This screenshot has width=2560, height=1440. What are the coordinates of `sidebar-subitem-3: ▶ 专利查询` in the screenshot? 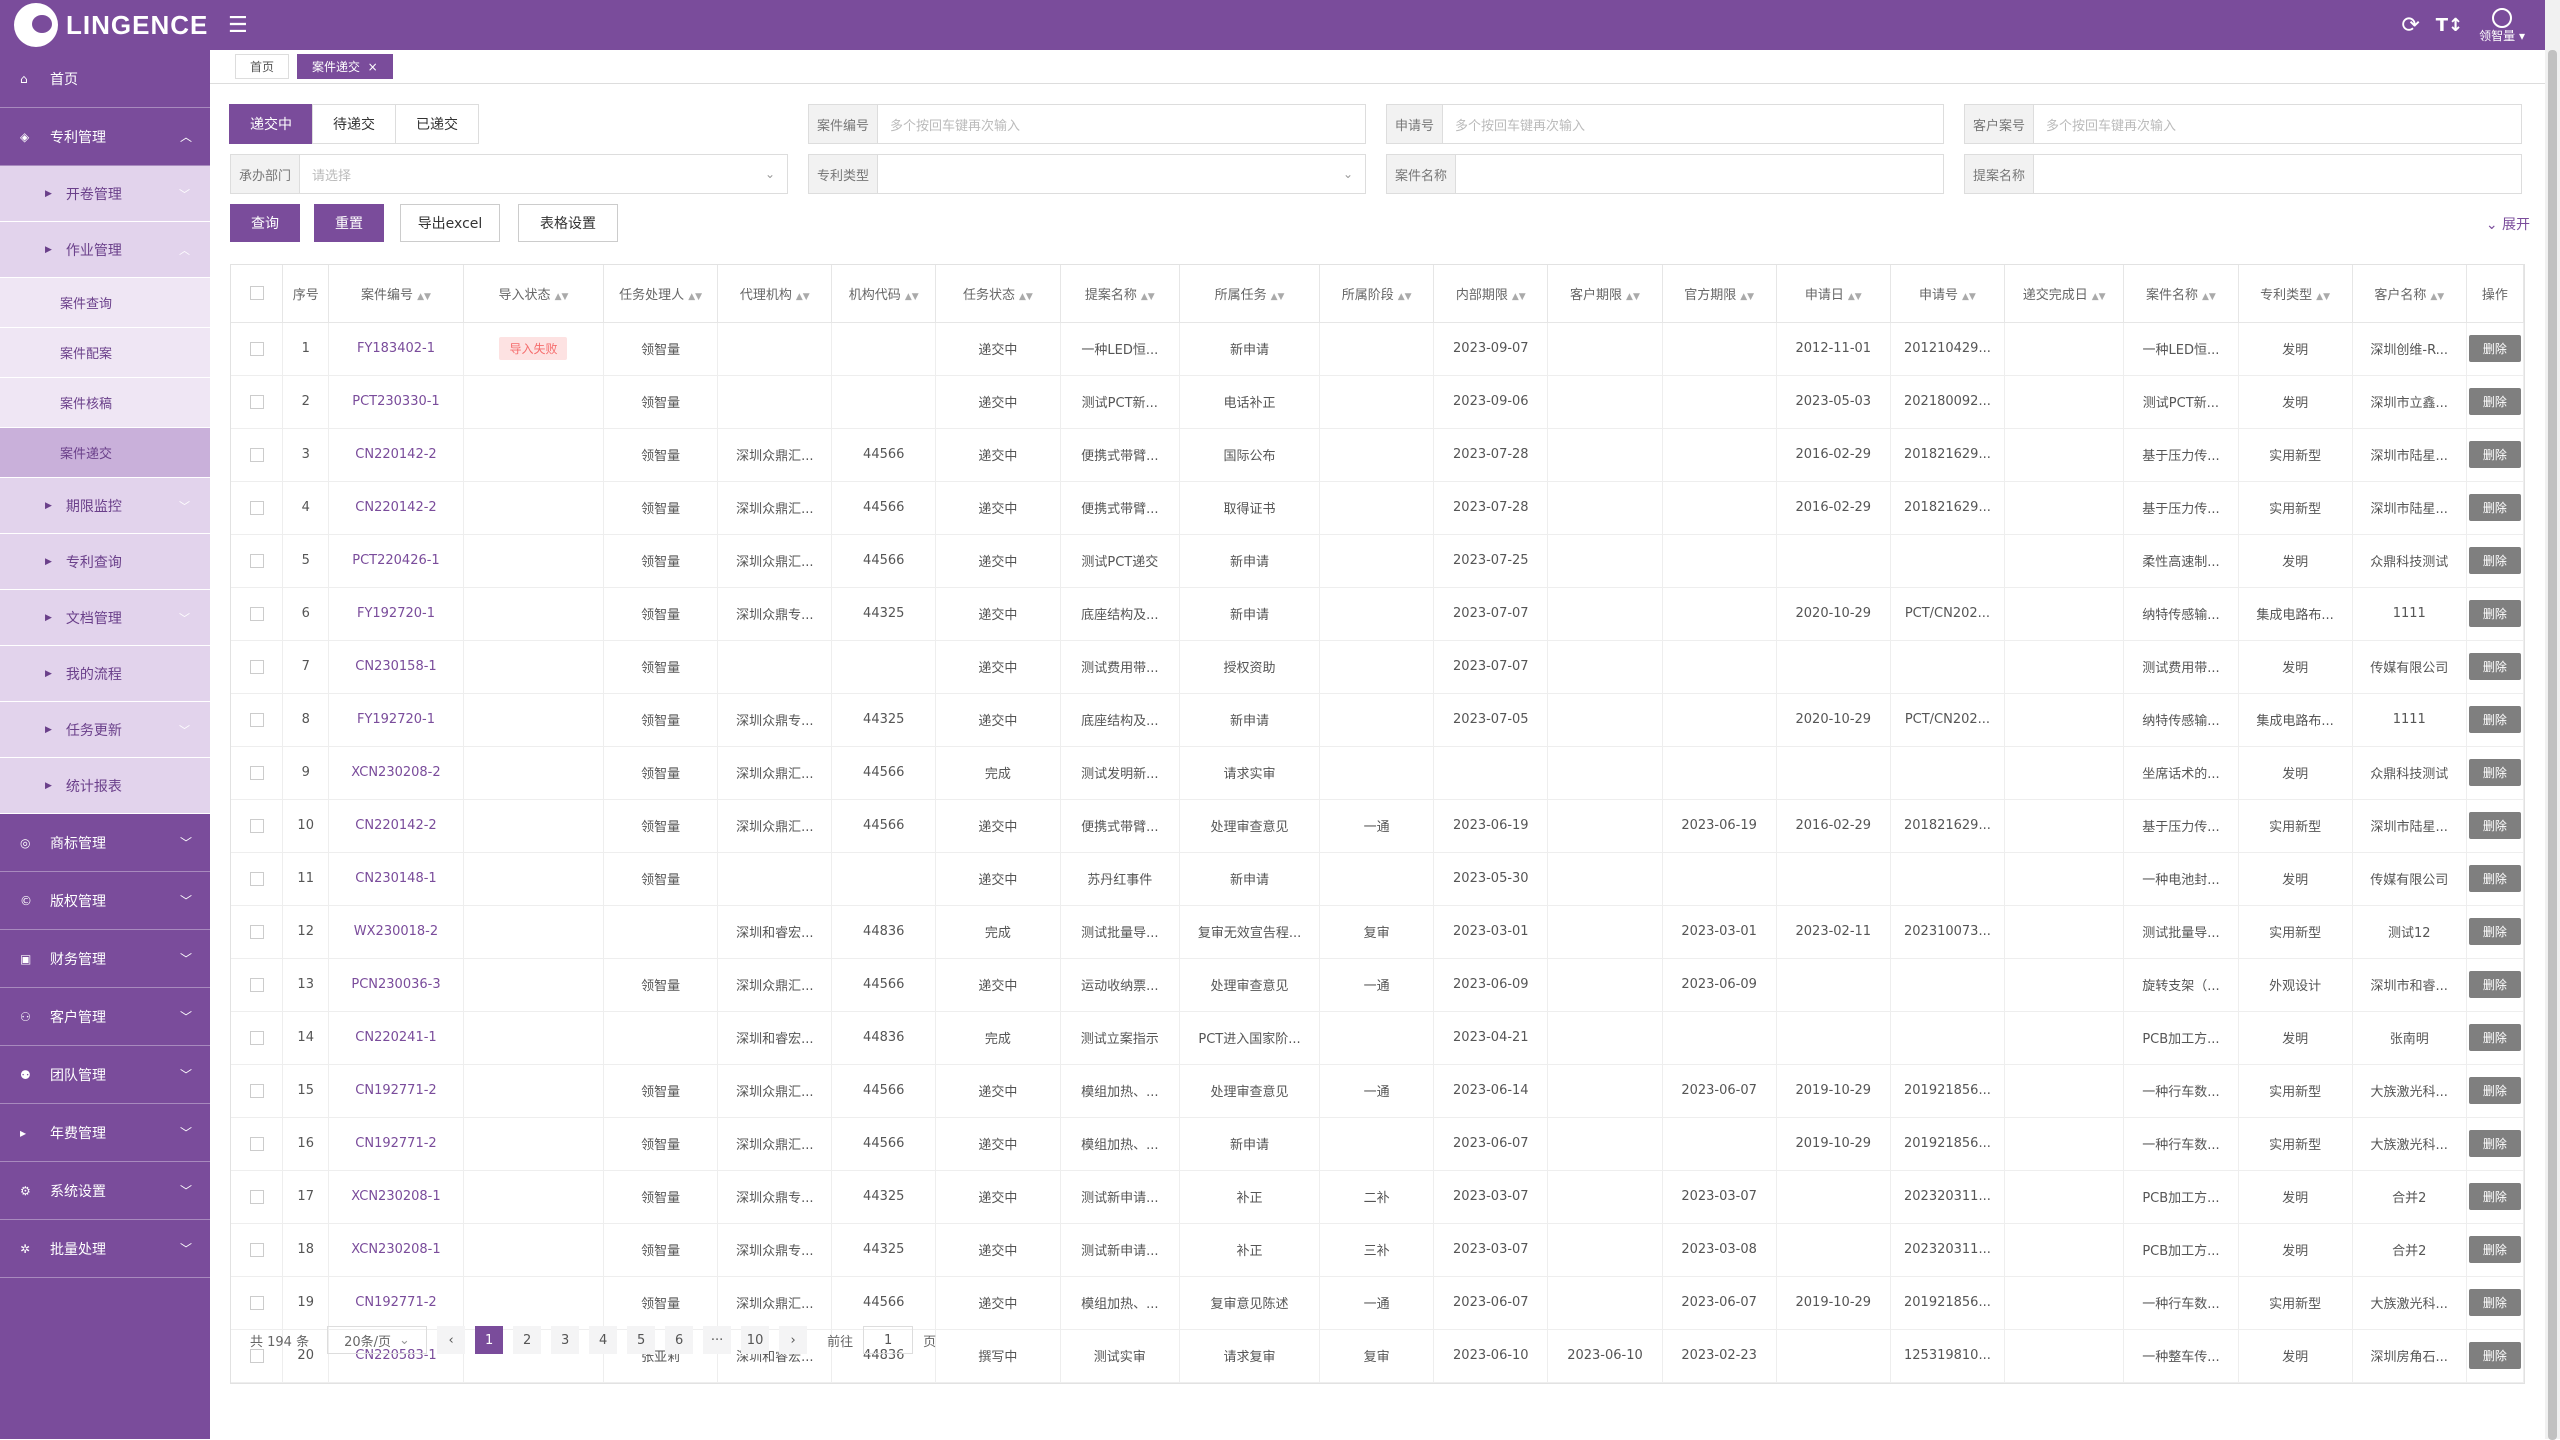 It's located at (105, 562).